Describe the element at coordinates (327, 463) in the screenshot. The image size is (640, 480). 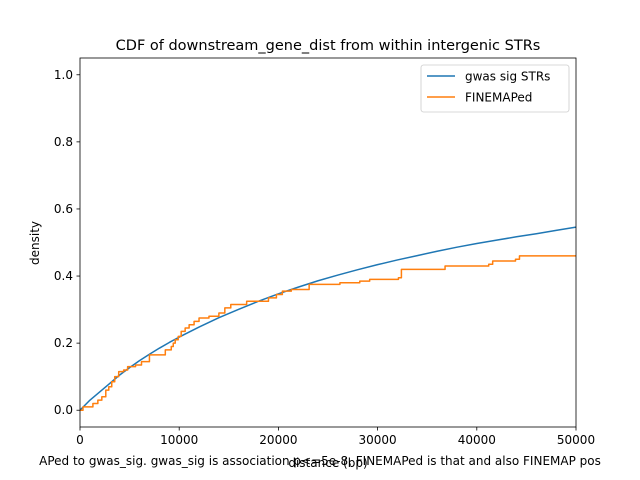
I see `x-axis-label: distance (bp)` at that location.